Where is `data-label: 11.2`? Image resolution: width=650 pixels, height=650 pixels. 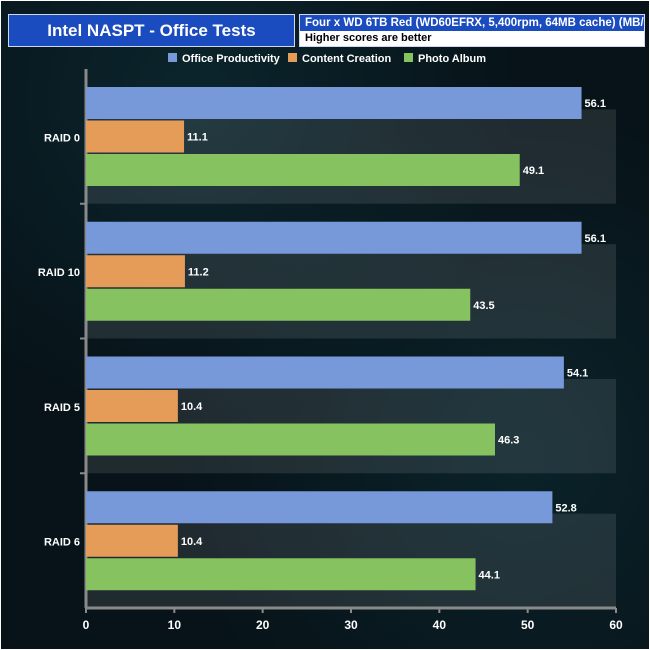 data-label: 11.2 is located at coordinates (198, 272).